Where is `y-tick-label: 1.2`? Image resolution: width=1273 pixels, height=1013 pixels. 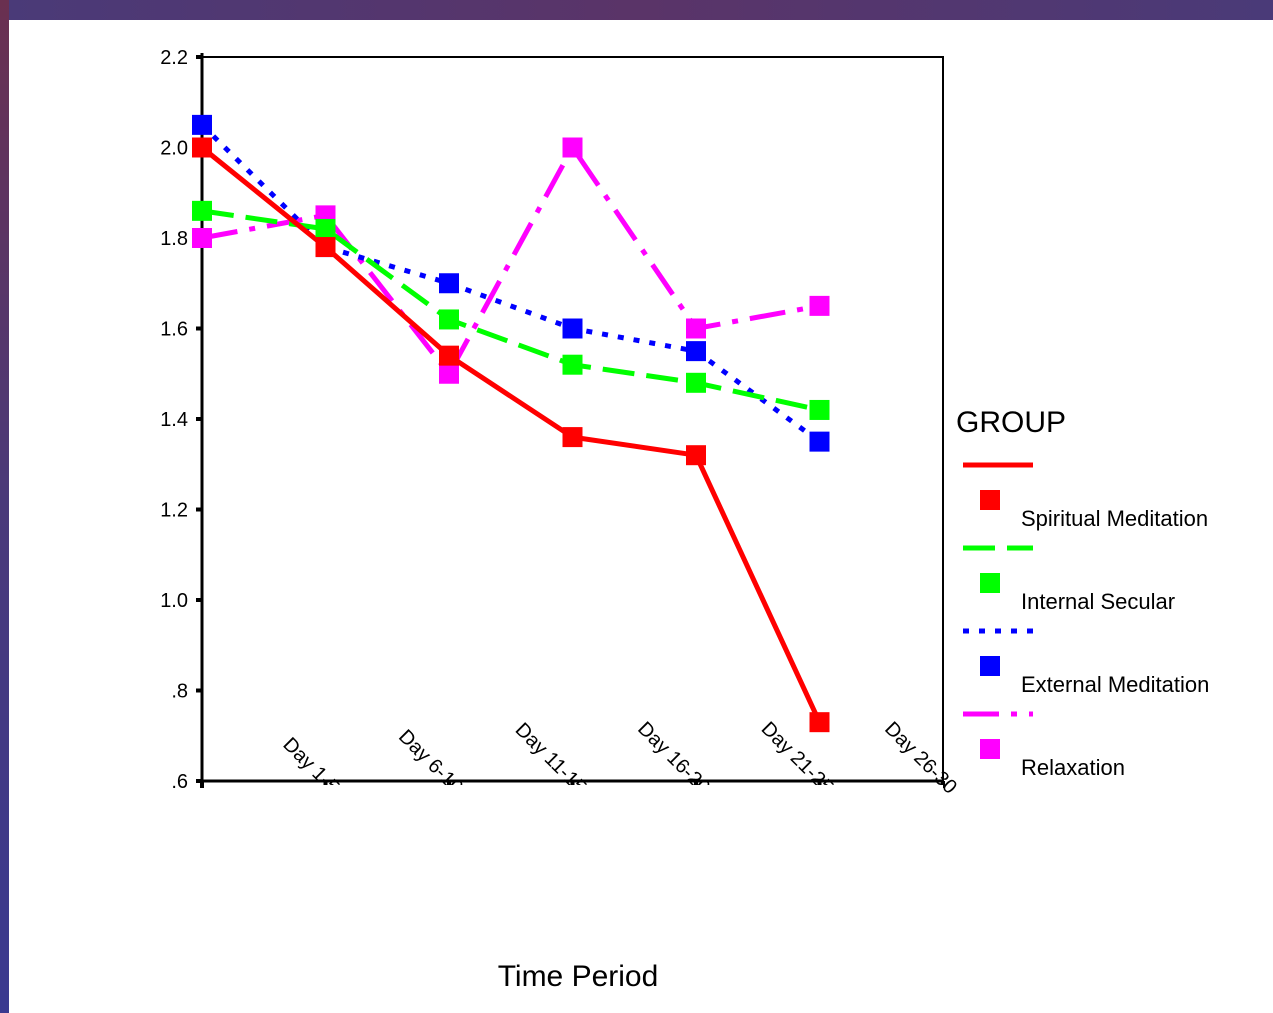
y-tick-label: 1.2 is located at coordinates (174, 511).